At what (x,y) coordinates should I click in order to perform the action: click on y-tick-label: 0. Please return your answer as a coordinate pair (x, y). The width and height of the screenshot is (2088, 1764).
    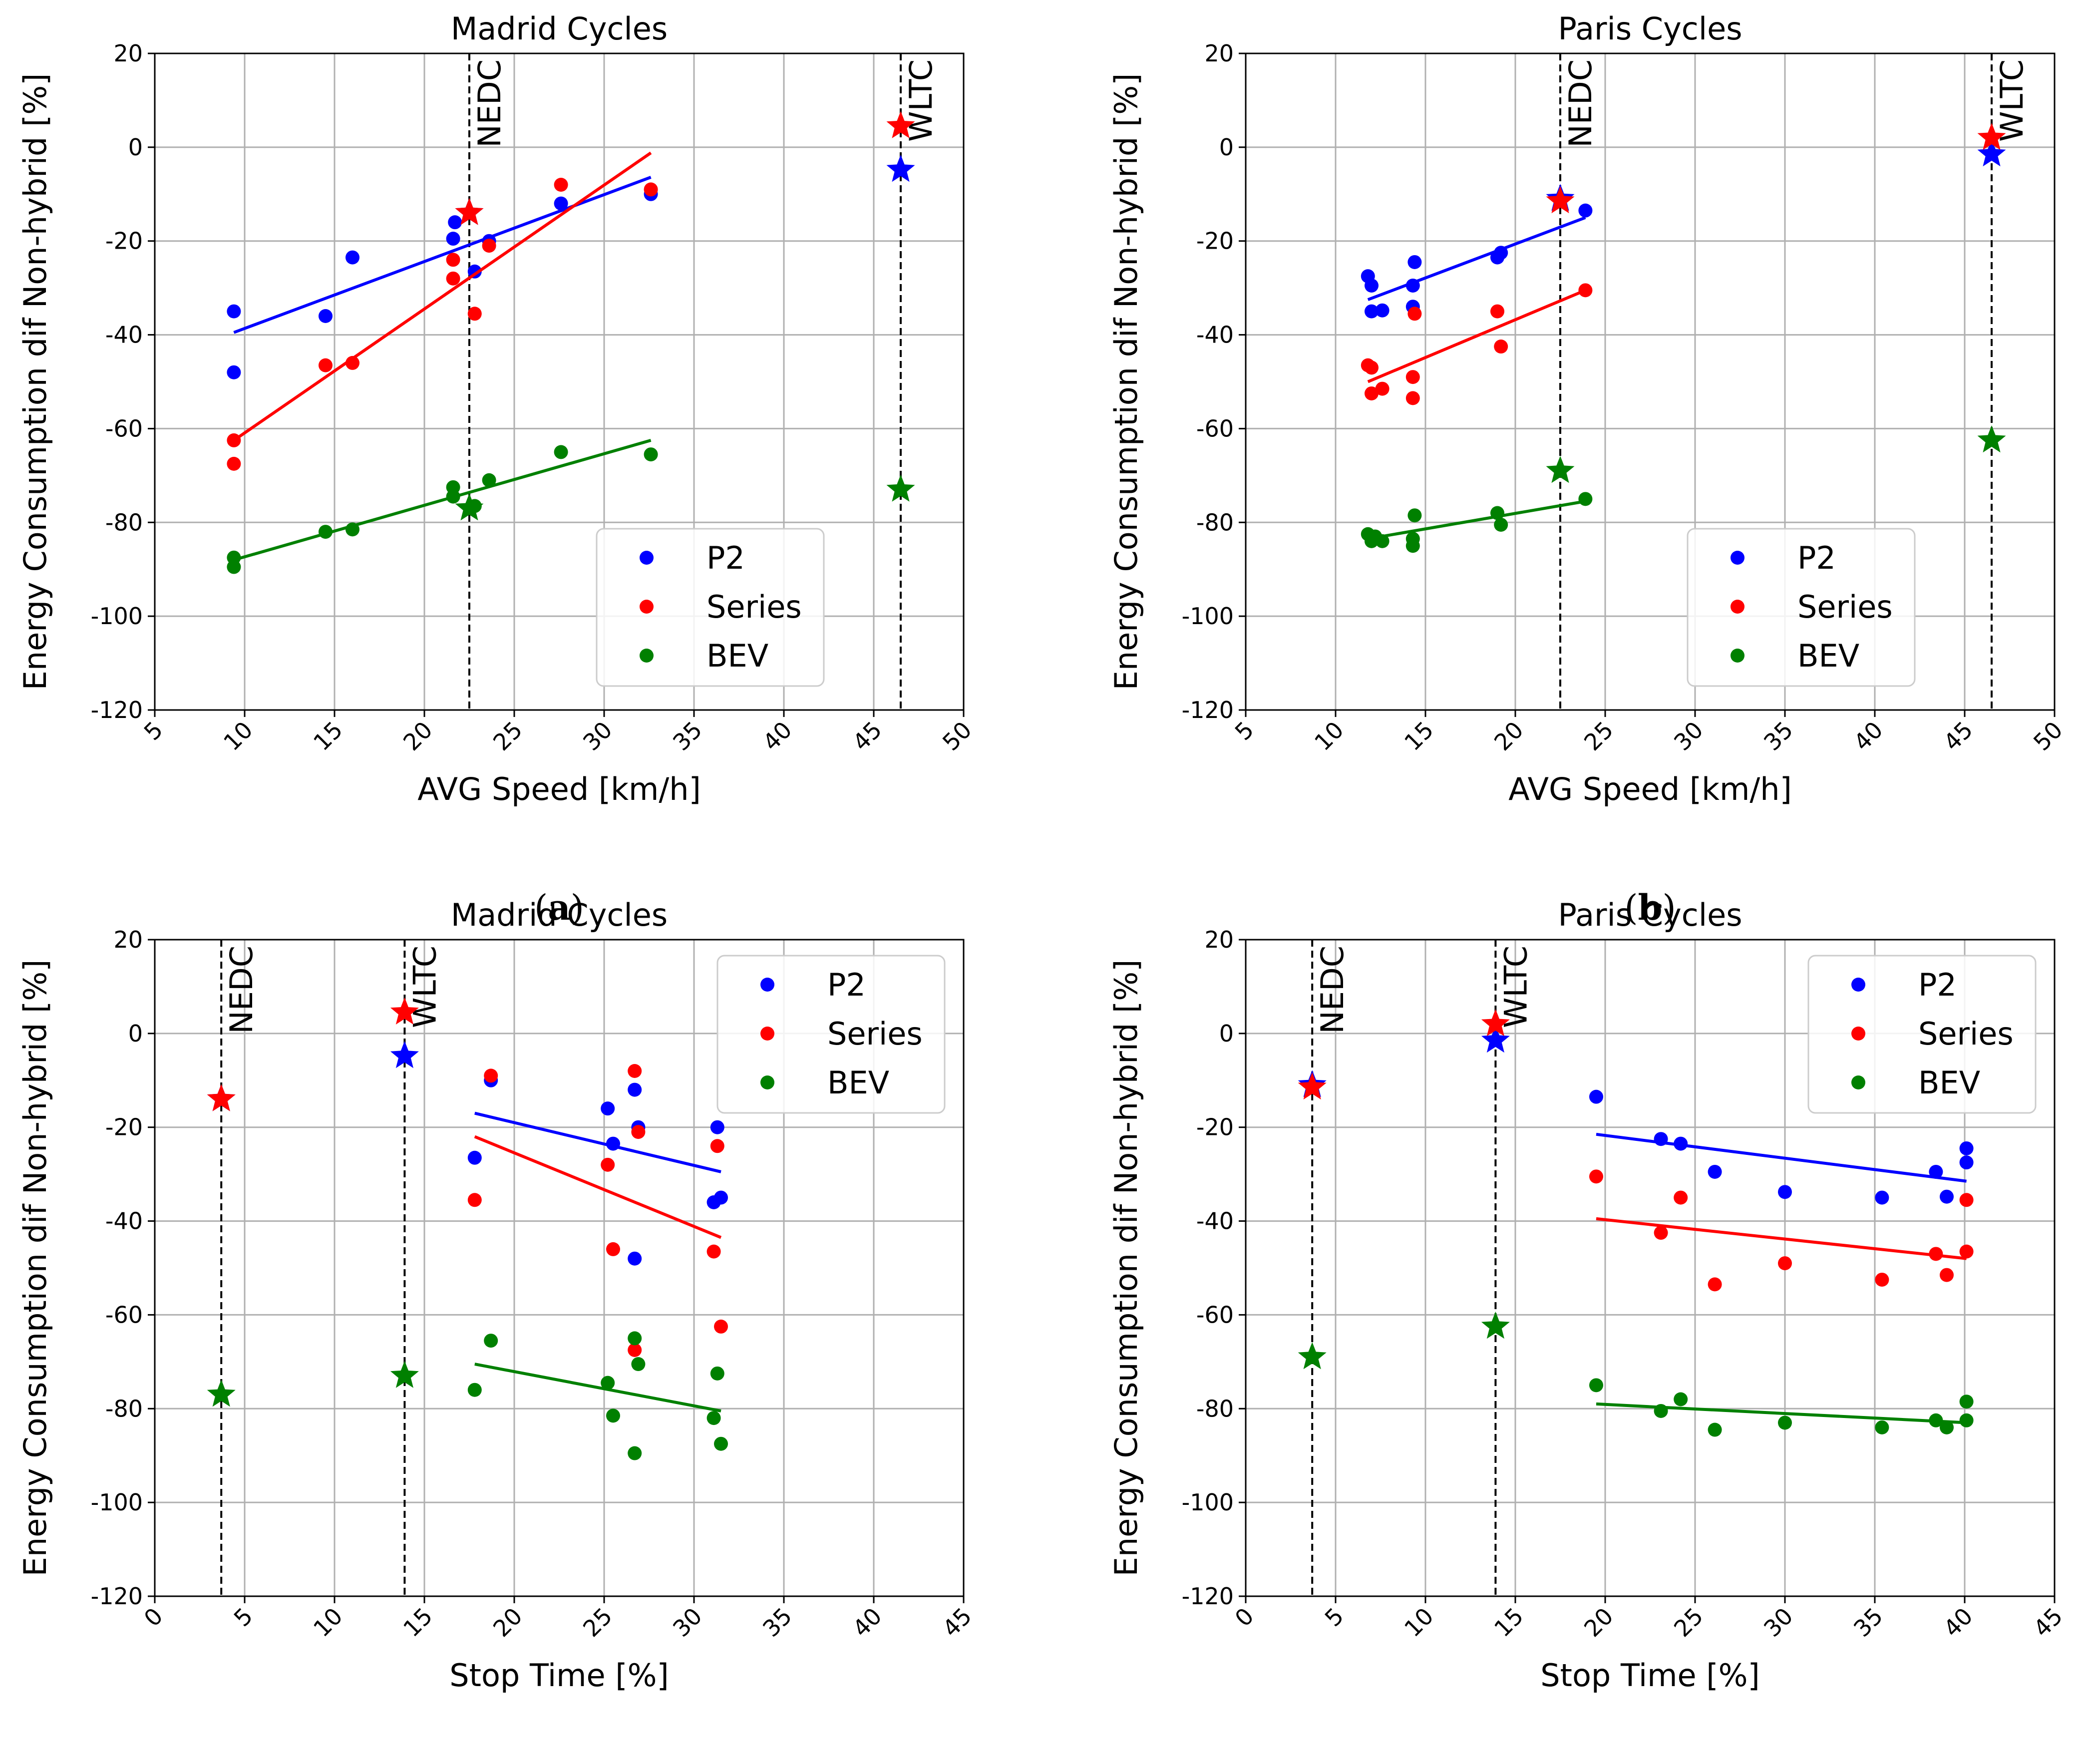
    Looking at the image, I should click on (135, 147).